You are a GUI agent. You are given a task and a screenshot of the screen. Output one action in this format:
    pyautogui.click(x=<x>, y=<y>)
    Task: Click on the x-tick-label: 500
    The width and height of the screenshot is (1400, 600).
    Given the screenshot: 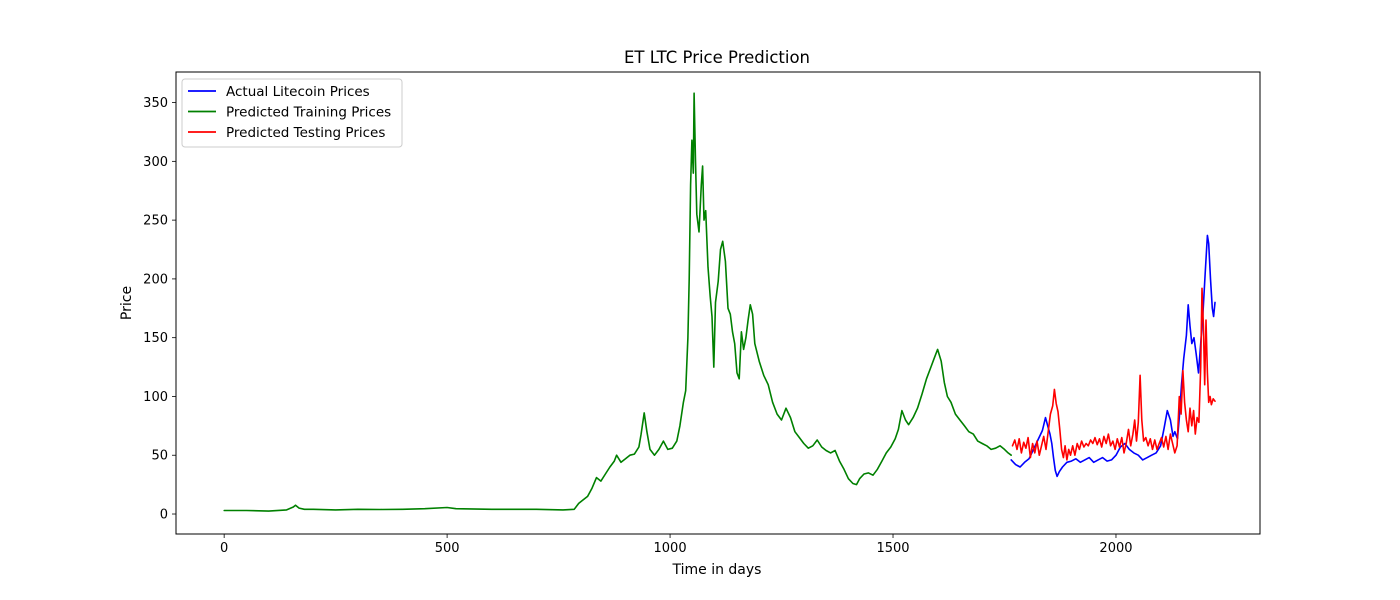 What is the action you would take?
    pyautogui.click(x=447, y=548)
    